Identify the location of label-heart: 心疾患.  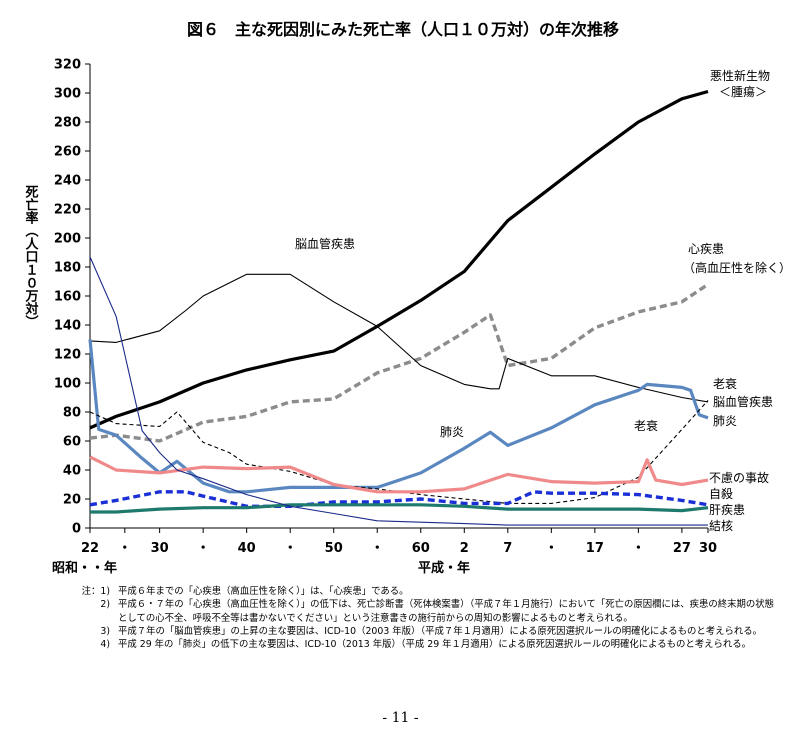
(706, 248).